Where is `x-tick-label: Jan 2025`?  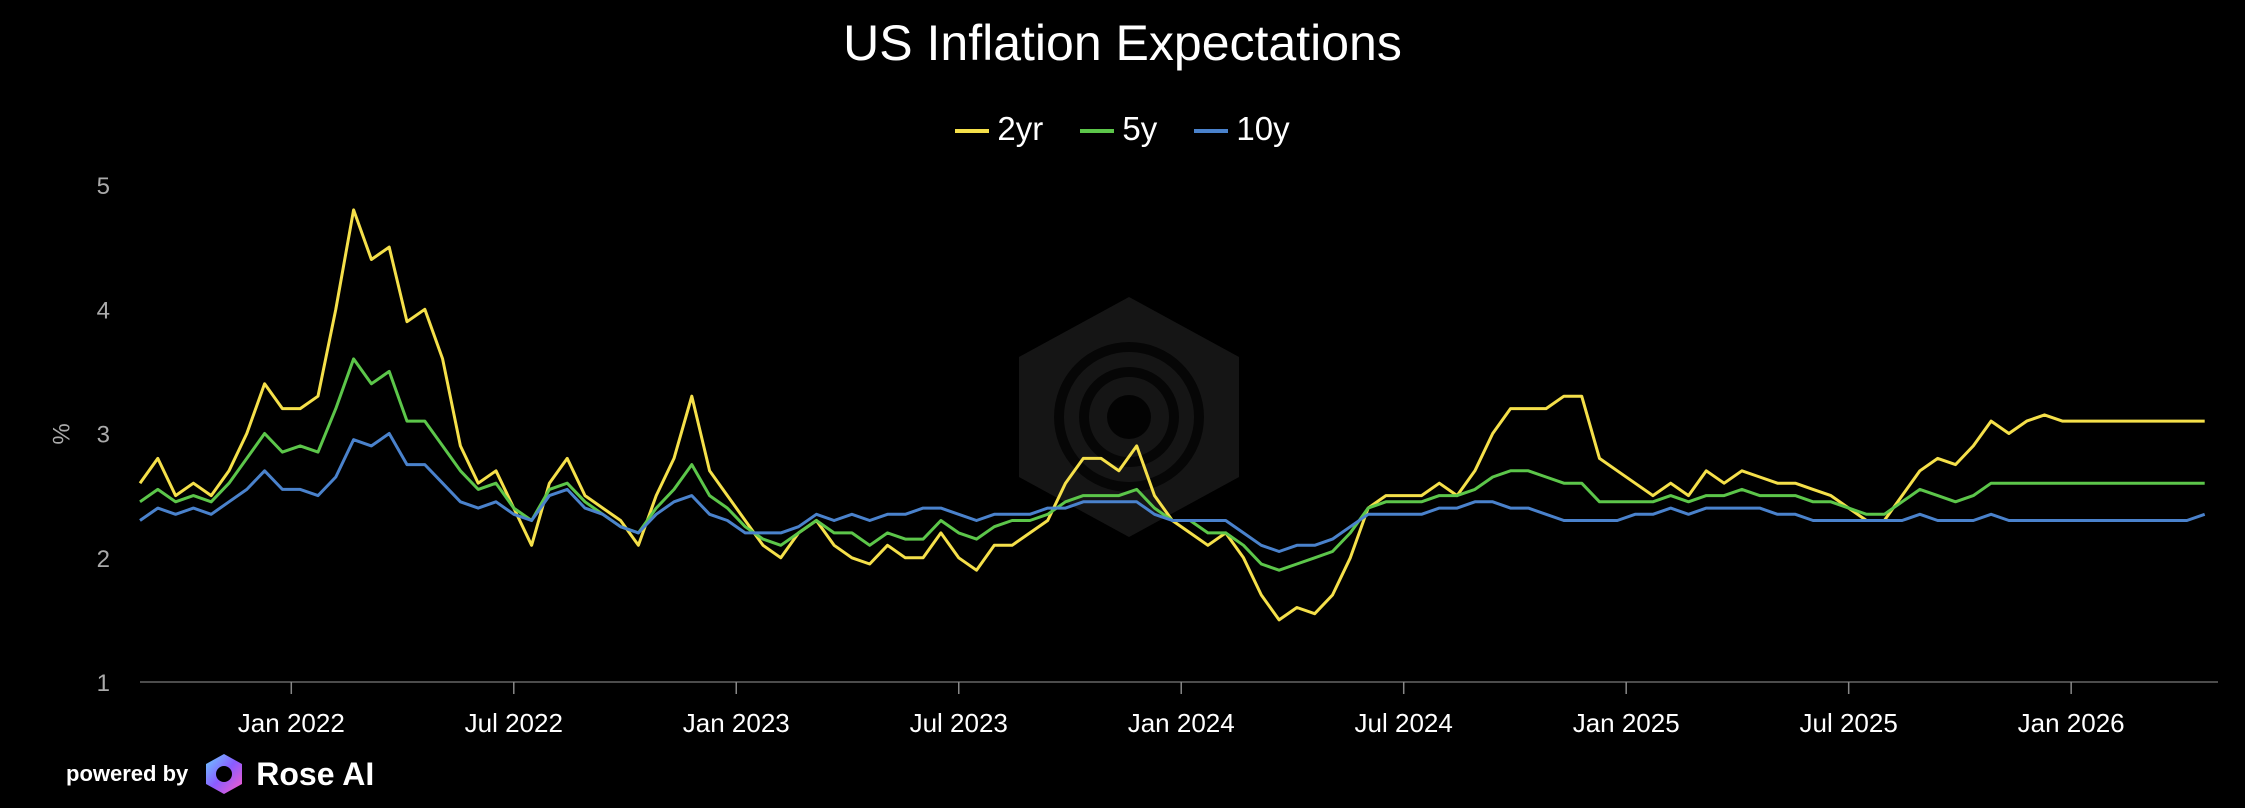
x-tick-label: Jan 2025 is located at coordinates (1626, 723).